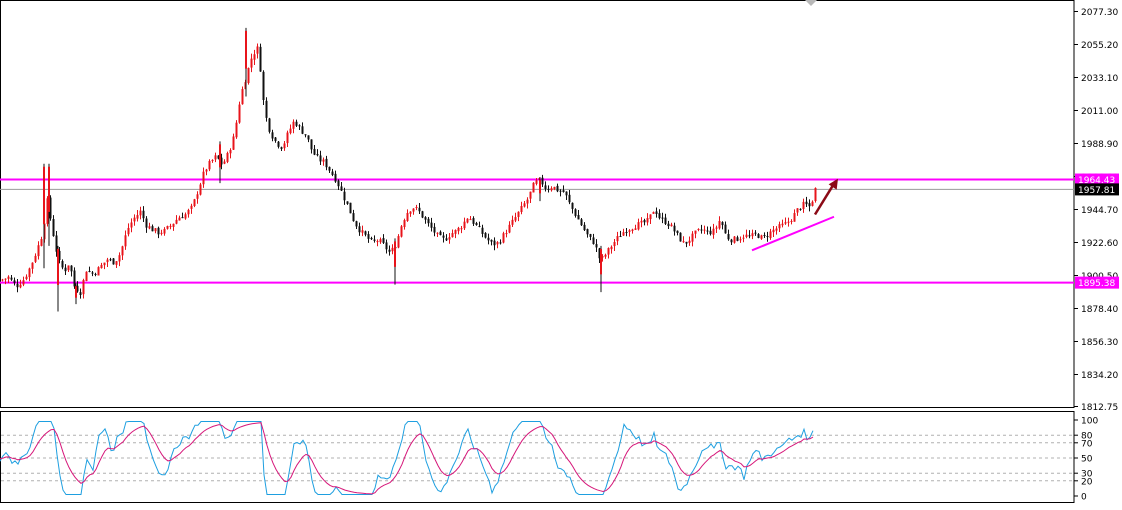 The image size is (1122, 510). Describe the element at coordinates (1099, 244) in the screenshot. I see `price-axis-label-7: 1922.60` at that location.